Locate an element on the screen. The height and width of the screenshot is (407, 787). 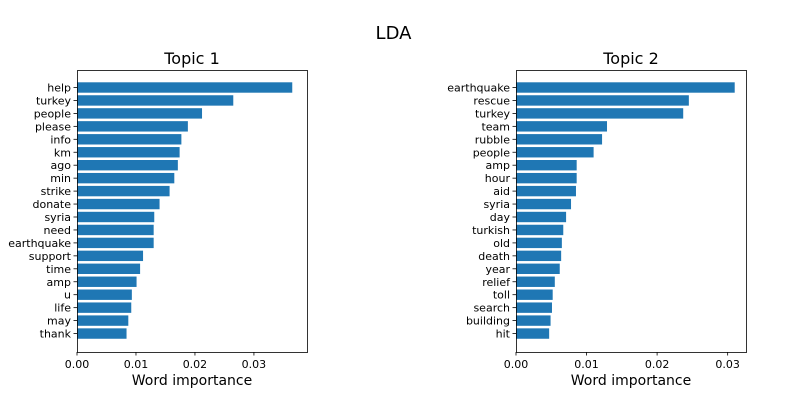
category-label-building: building is located at coordinates (488, 321).